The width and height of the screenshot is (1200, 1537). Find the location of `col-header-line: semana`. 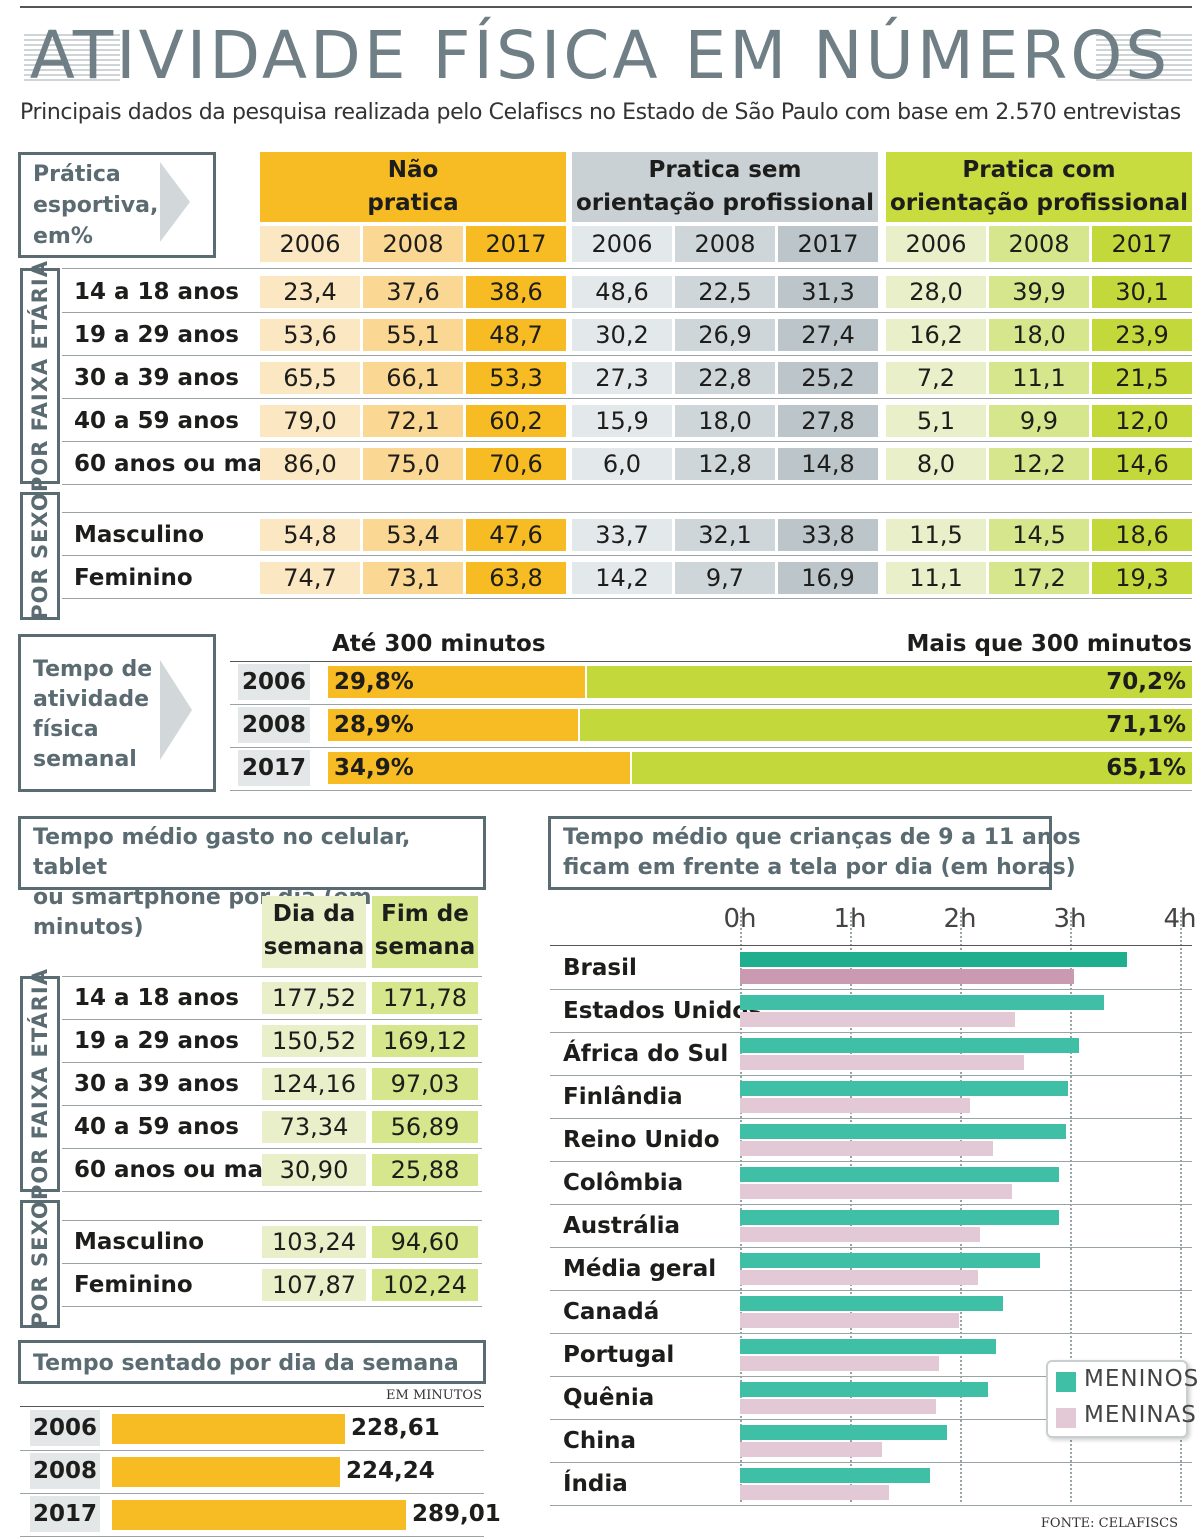

col-header-line: semana is located at coordinates (425, 947).